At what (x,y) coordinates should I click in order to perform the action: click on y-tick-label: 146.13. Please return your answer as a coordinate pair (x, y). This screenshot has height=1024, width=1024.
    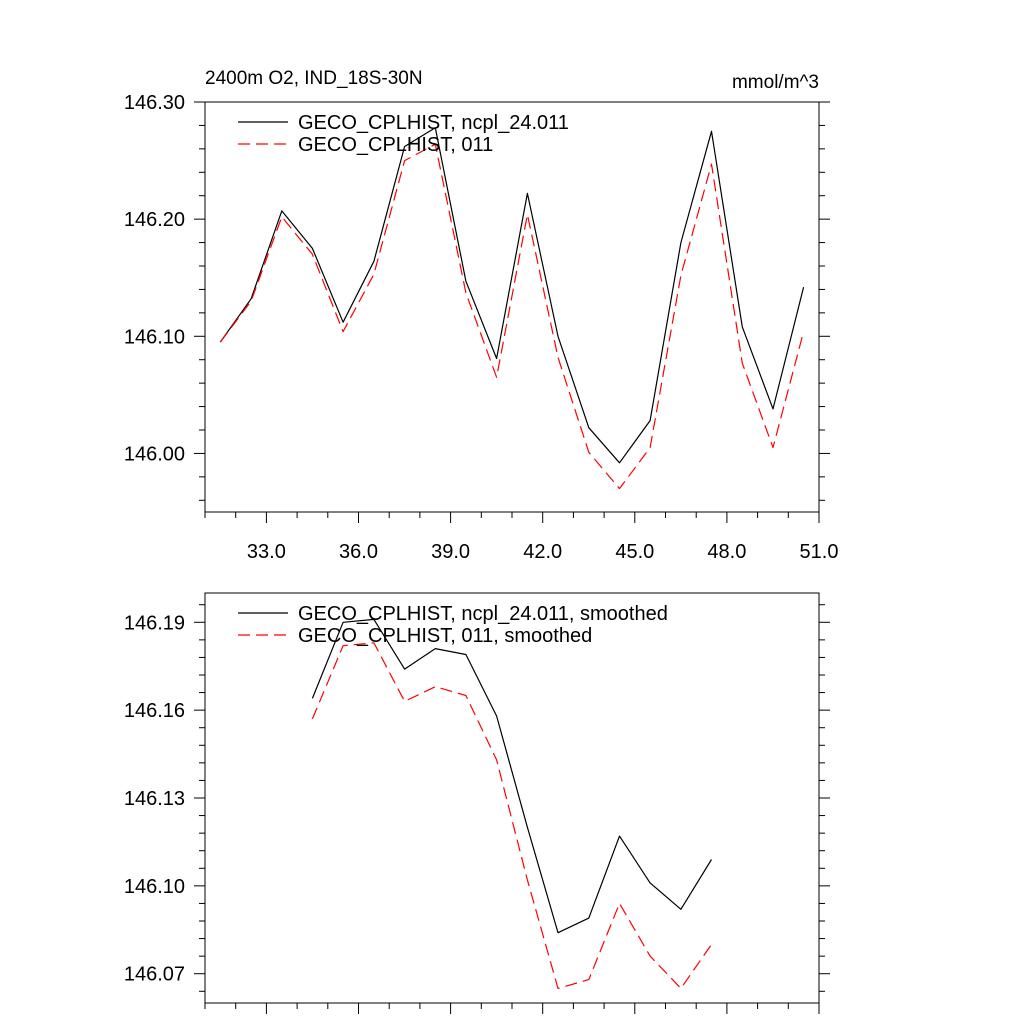
    Looking at the image, I should click on (154, 799).